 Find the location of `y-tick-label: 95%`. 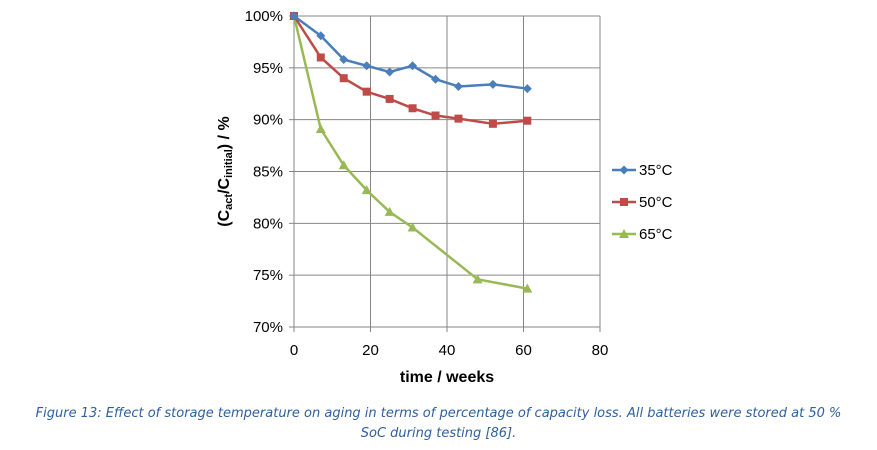

y-tick-label: 95% is located at coordinates (268, 68).